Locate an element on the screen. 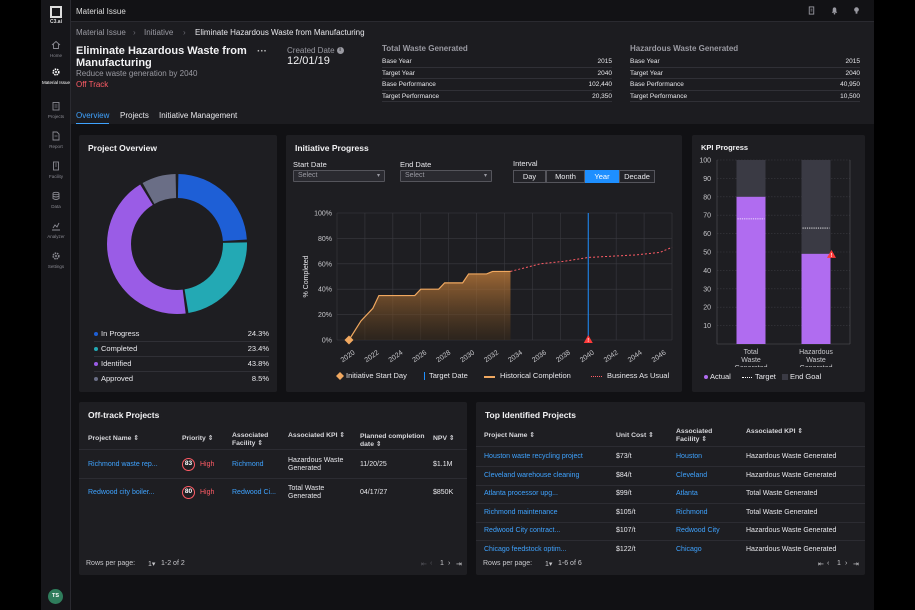  sidebar-item-material-issue: Material Issue is located at coordinates (56, 76).